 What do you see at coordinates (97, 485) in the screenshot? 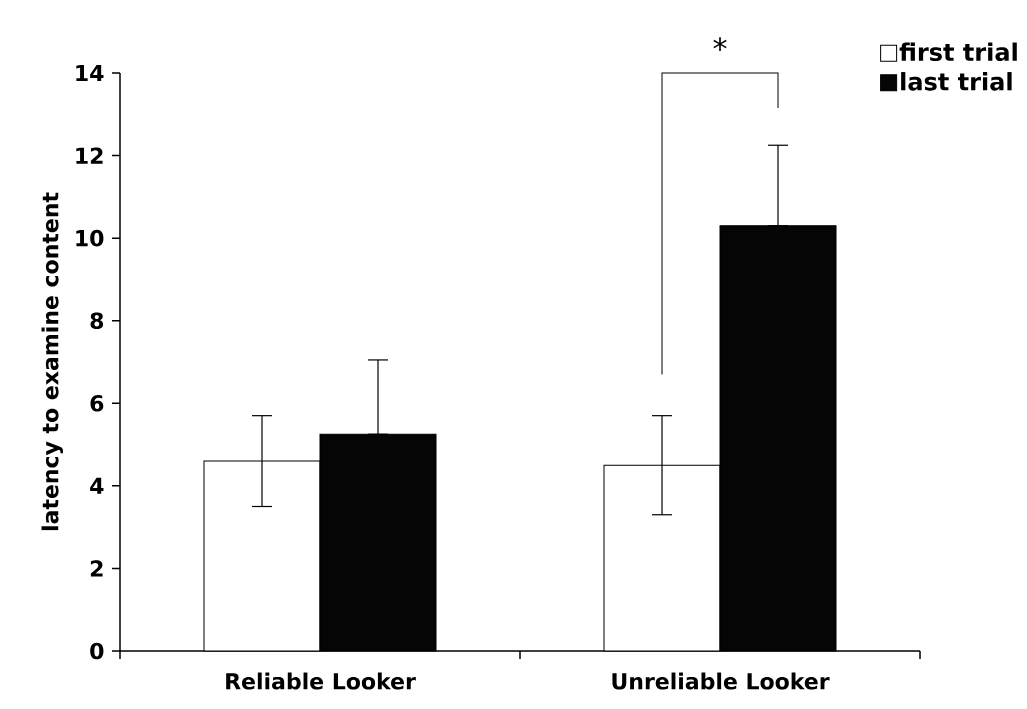
I see `y-tick-label: 4` at bounding box center [97, 485].